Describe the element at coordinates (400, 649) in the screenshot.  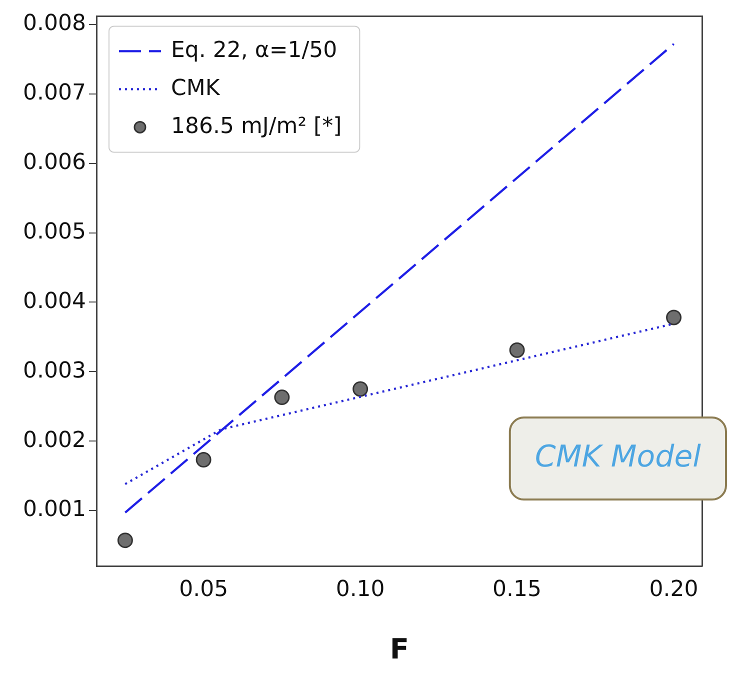
I see `x-axis-title: F` at that location.